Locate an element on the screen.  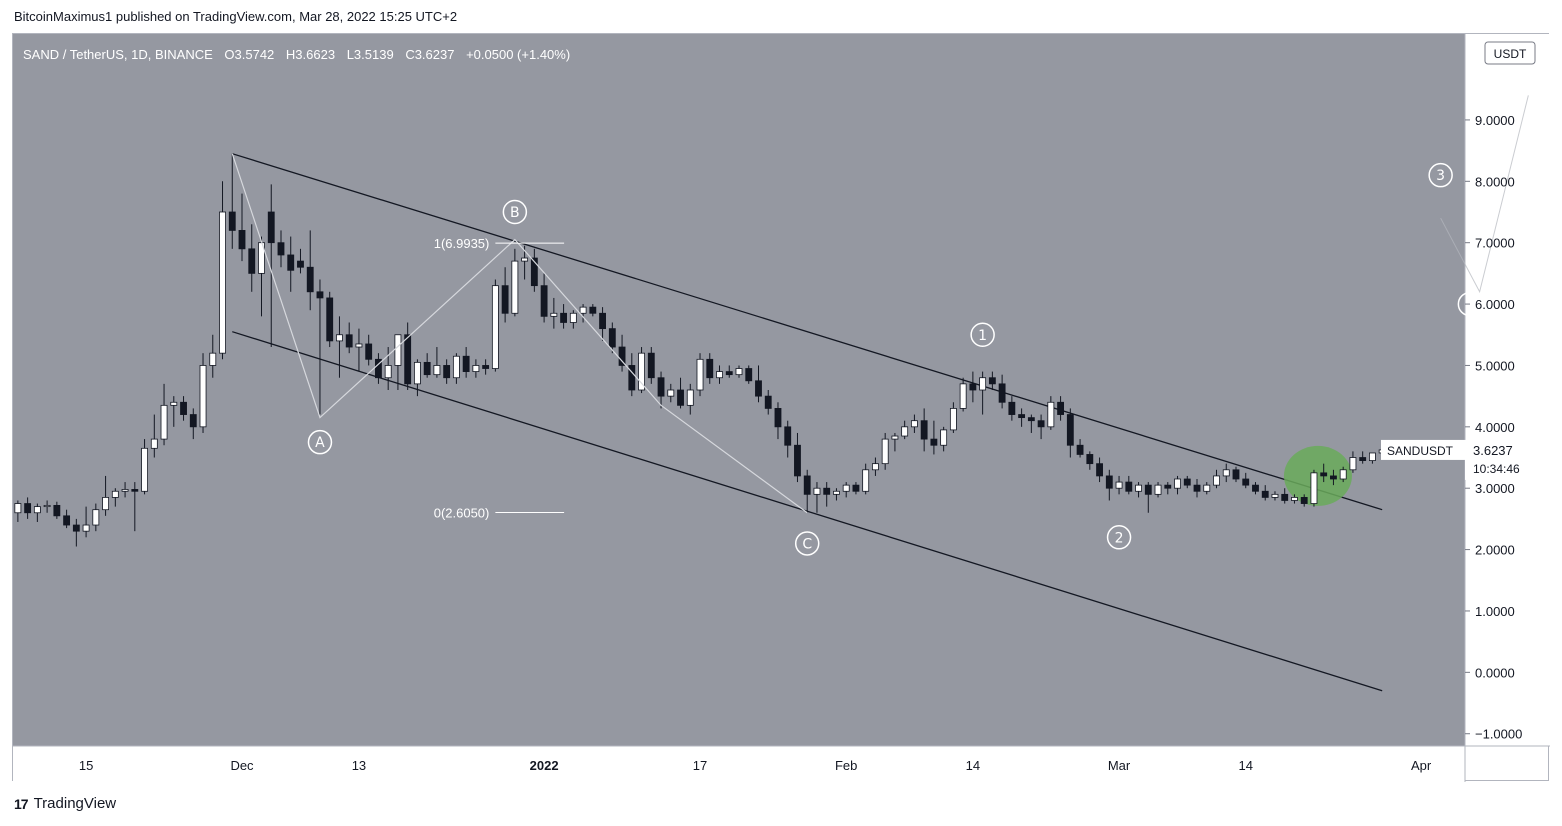
wave-label-b: B is located at coordinates (515, 212).